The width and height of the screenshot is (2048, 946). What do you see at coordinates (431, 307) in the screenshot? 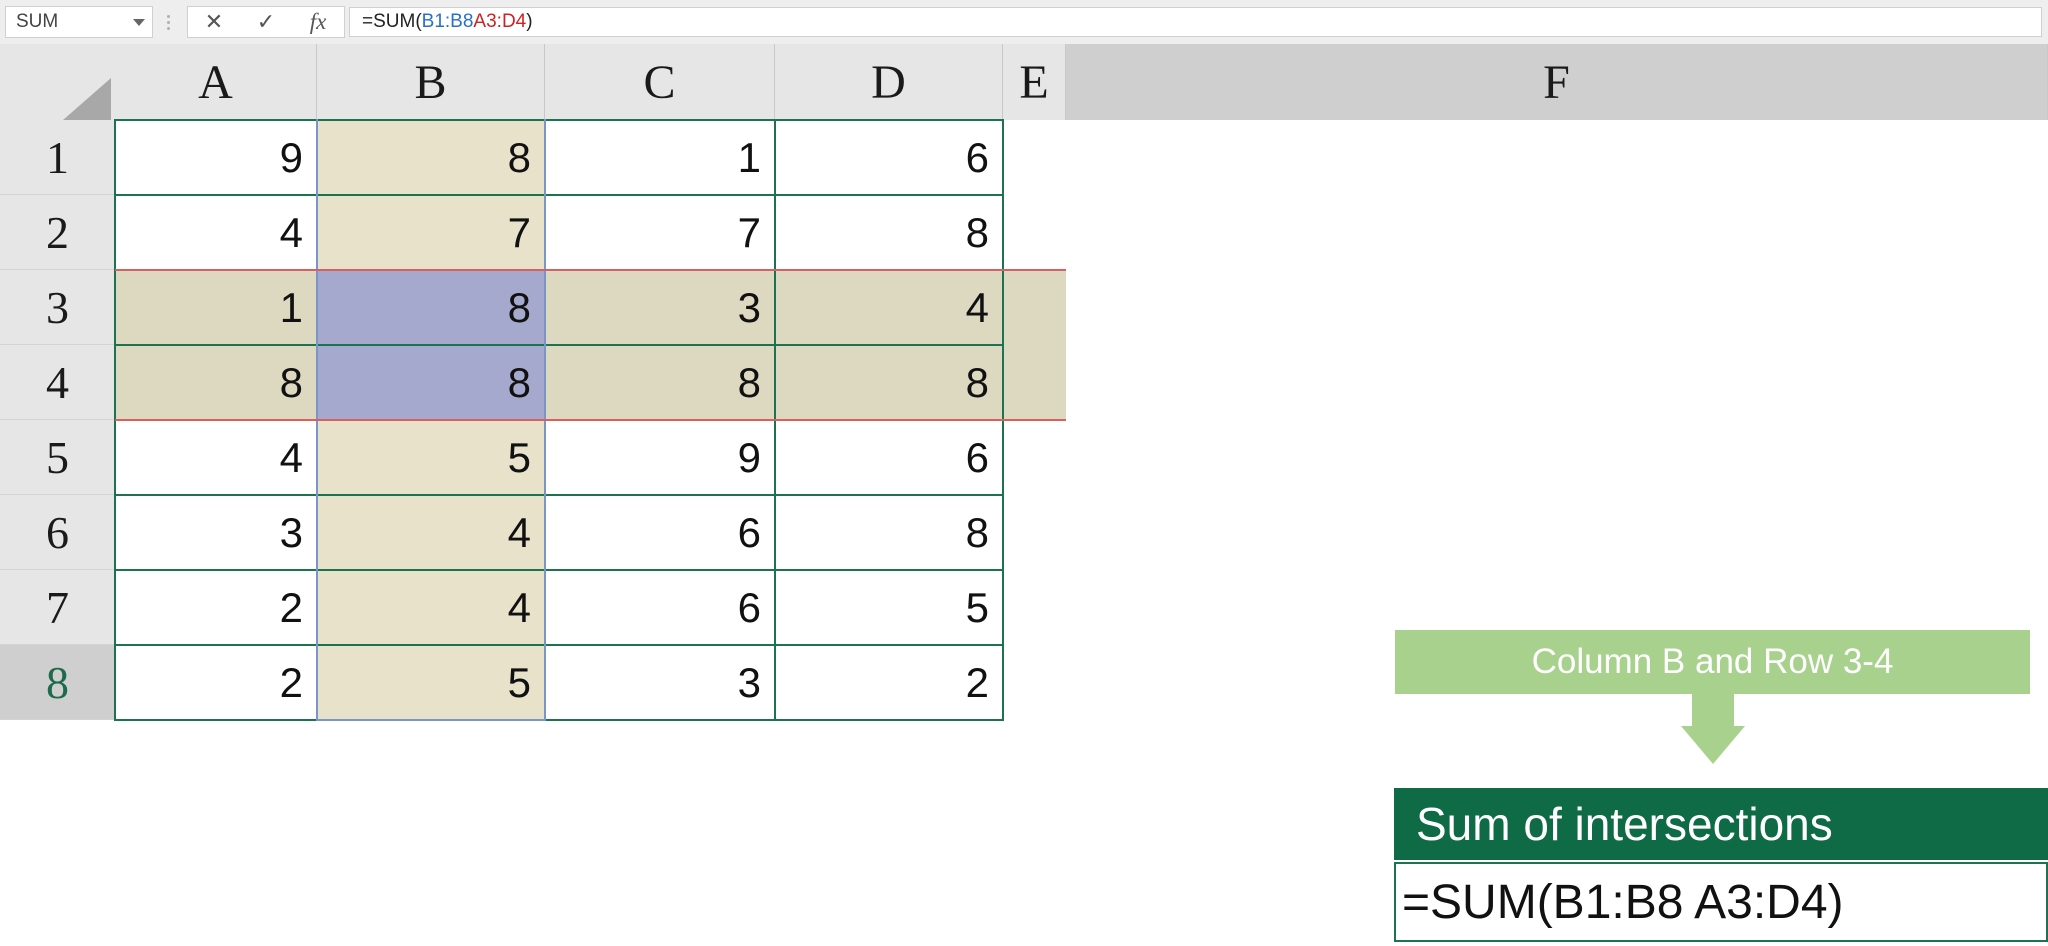
I see `cell-B3: 8` at bounding box center [431, 307].